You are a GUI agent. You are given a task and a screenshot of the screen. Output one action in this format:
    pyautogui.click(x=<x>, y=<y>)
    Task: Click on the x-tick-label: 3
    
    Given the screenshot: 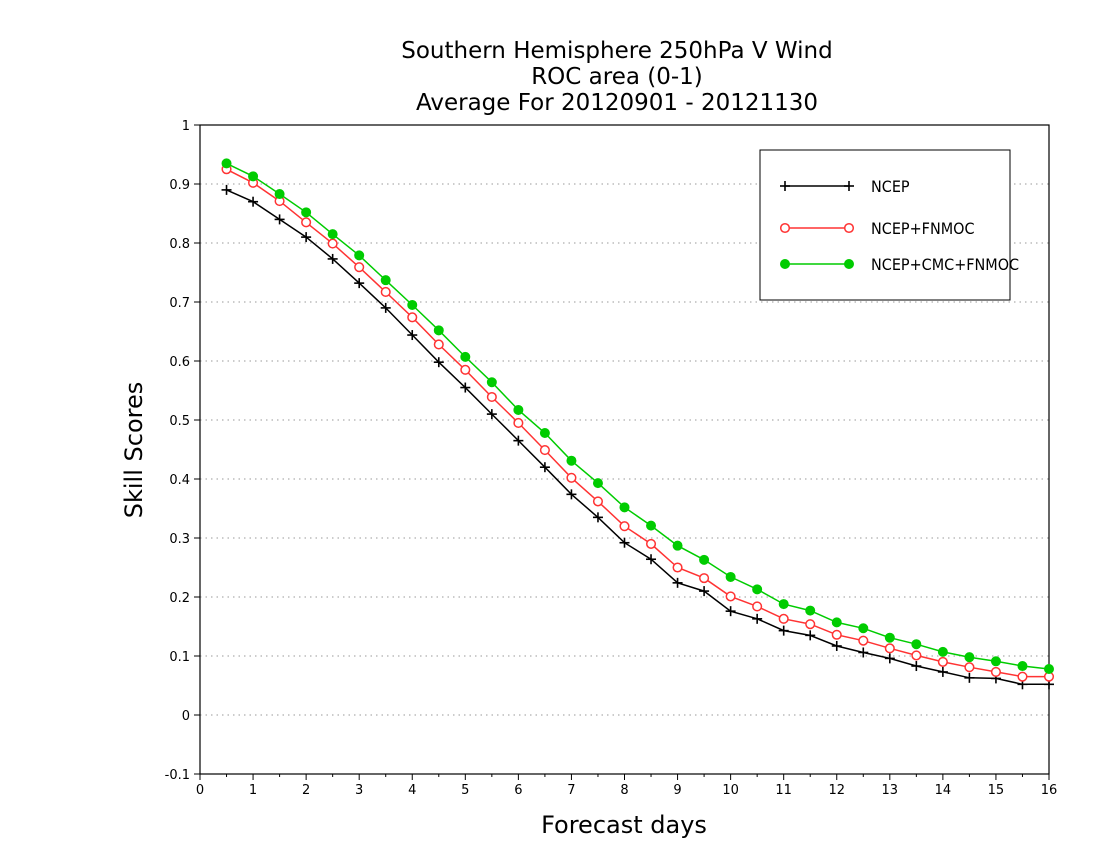 What is the action you would take?
    pyautogui.click(x=359, y=790)
    